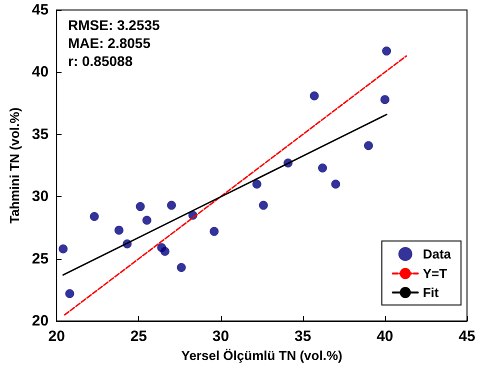 This screenshot has width=481, height=367. Describe the element at coordinates (40, 321) in the screenshot. I see `y-tick-label: 20` at that location.